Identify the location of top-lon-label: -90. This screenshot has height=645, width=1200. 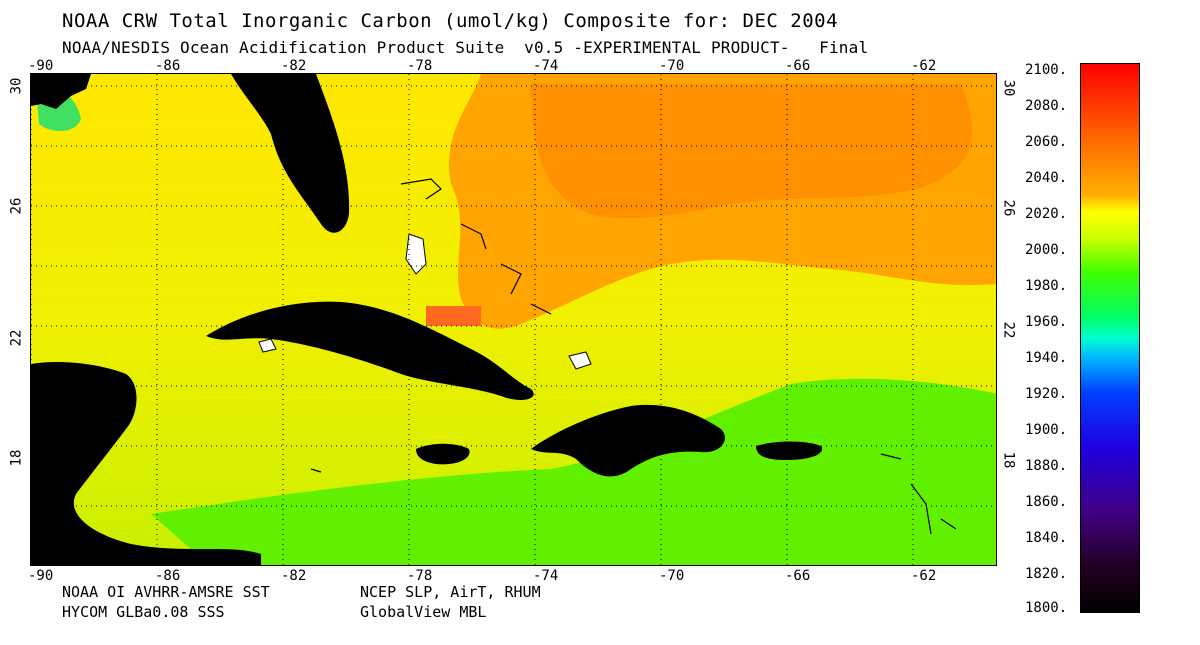
(41, 66).